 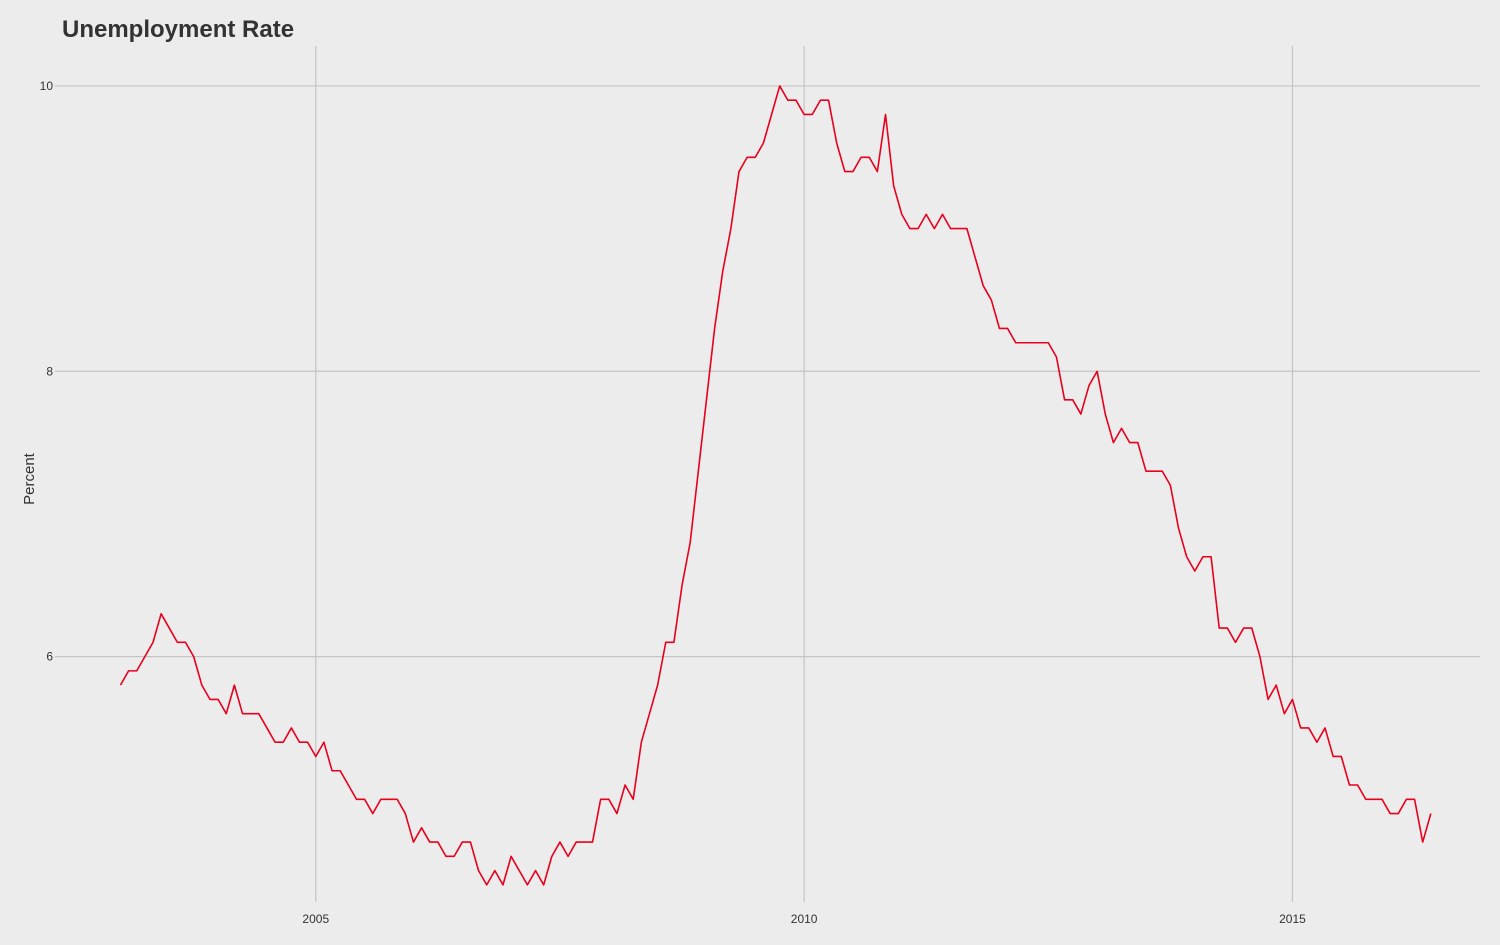 I want to click on y-axis-label: Percent, so click(x=29, y=478).